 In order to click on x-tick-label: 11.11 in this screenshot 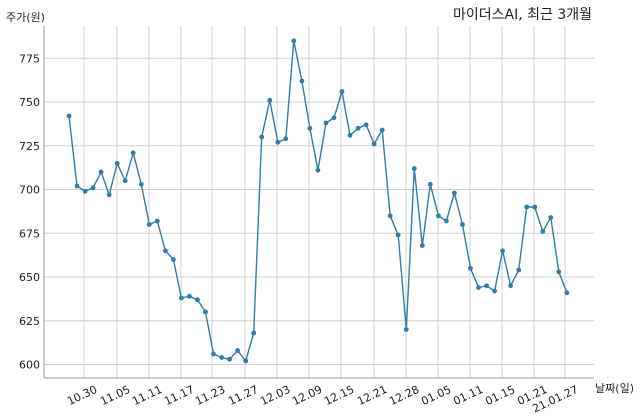, I will do `click(147, 395)`.